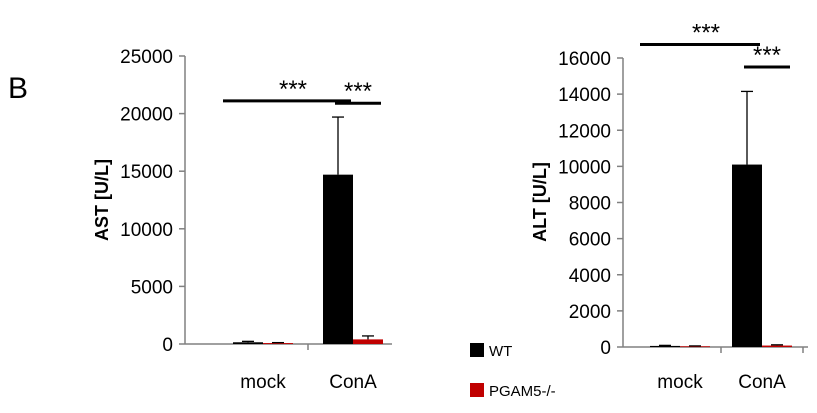  Describe the element at coordinates (513, 371) in the screenshot. I see `legend: WT PGAM5-/-` at that location.